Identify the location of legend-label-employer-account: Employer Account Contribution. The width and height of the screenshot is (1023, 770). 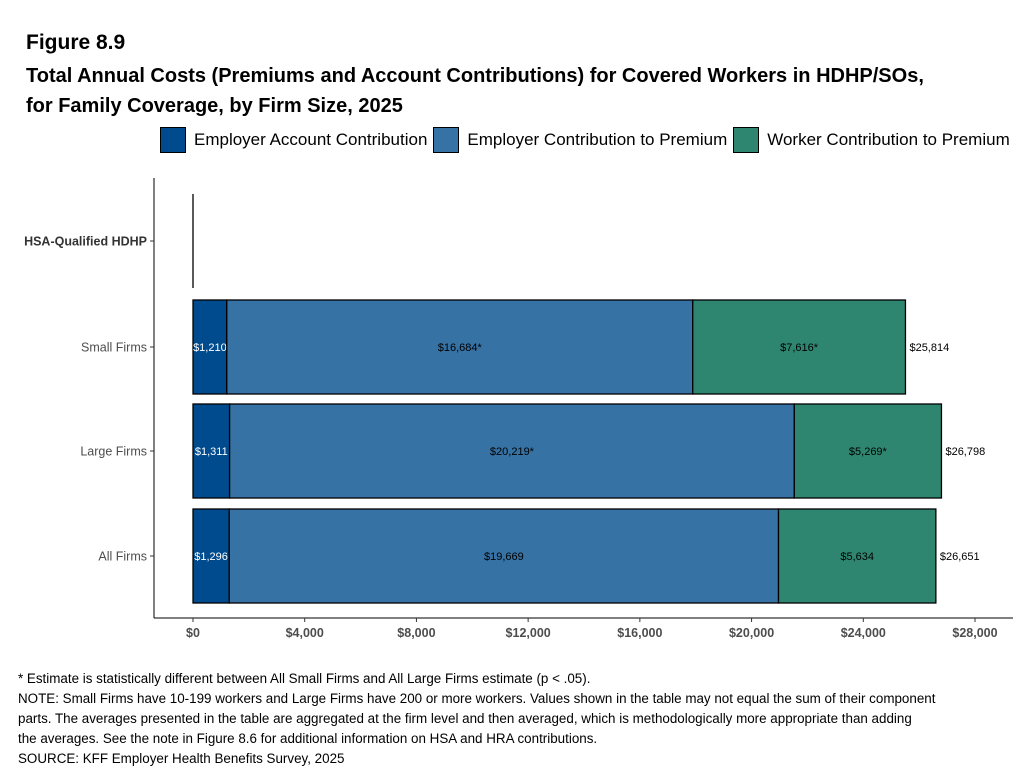
(311, 139).